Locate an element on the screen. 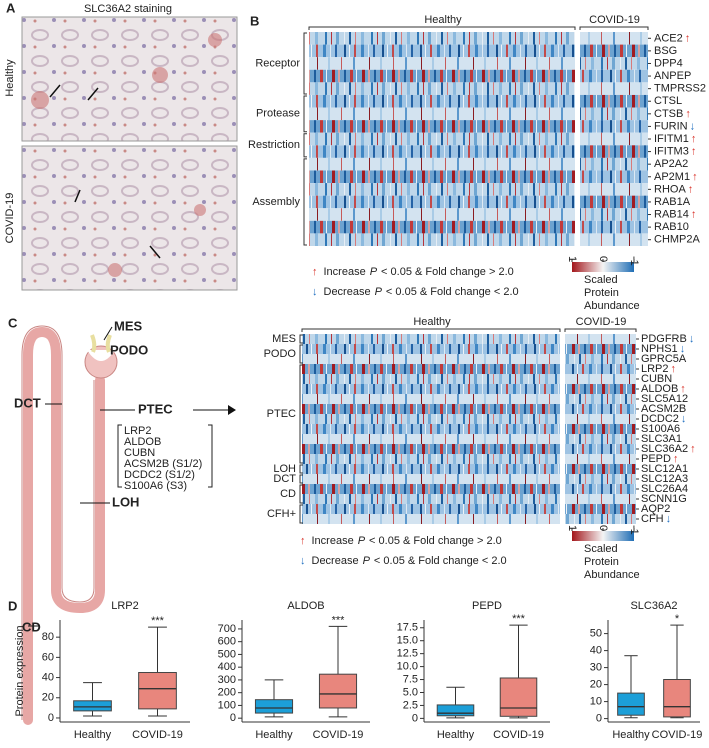 The height and width of the screenshot is (748, 709). header-bracket is located at coordinates (478, 28).